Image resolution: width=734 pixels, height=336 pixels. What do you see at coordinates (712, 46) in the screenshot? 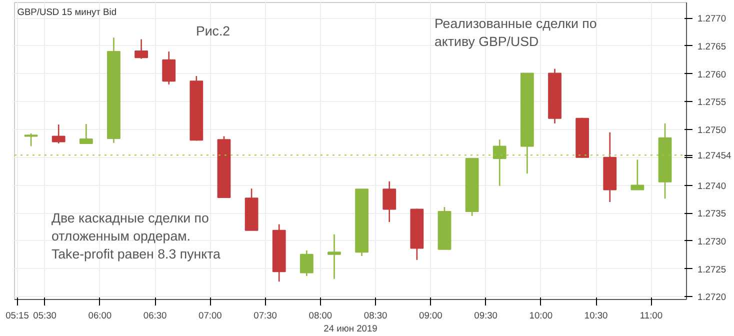
I see `y-tick-label: 1.2765` at bounding box center [712, 46].